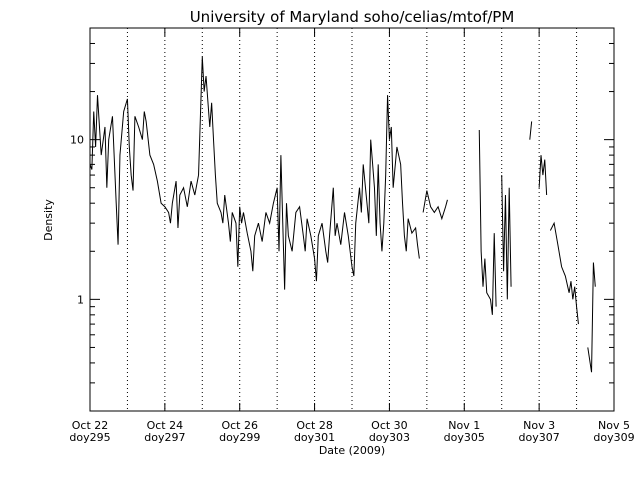 This screenshot has height=480, width=640. I want to click on x-tick-label: Nov 3, so click(539, 425).